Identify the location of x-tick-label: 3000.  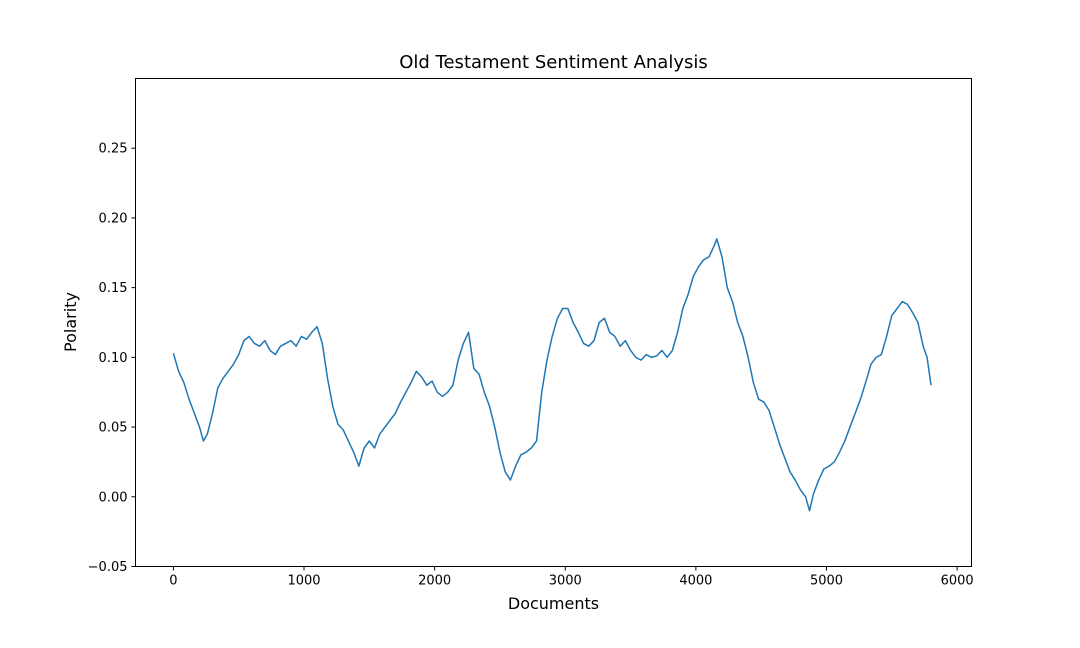
(565, 581).